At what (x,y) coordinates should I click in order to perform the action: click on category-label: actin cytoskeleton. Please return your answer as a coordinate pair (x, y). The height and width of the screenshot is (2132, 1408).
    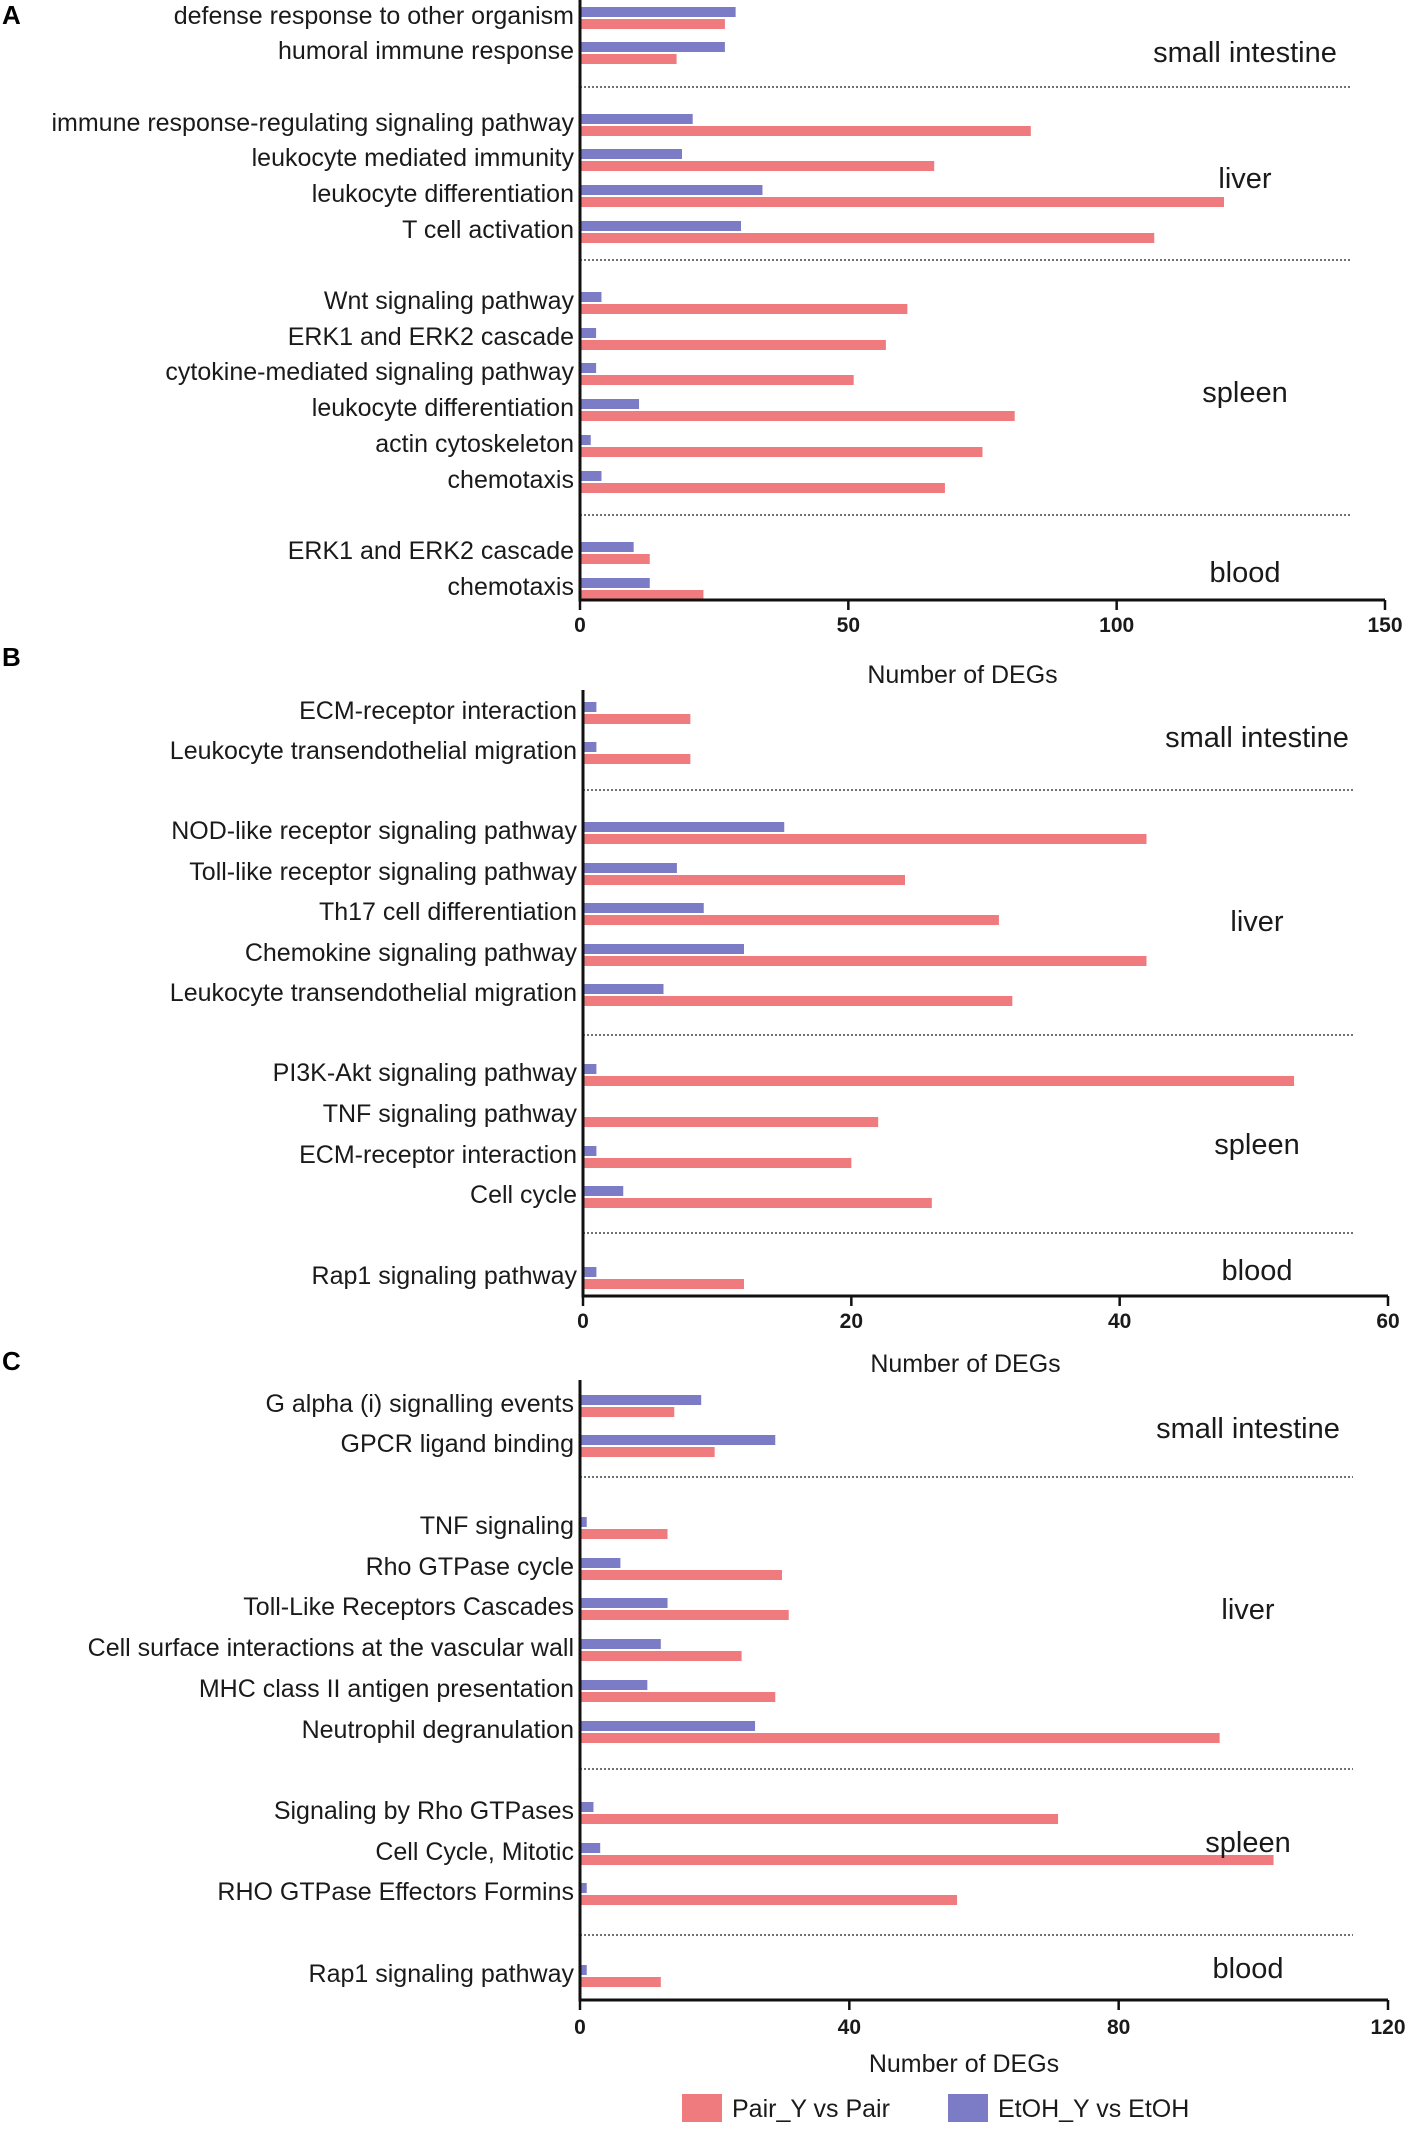
    Looking at the image, I should click on (474, 444).